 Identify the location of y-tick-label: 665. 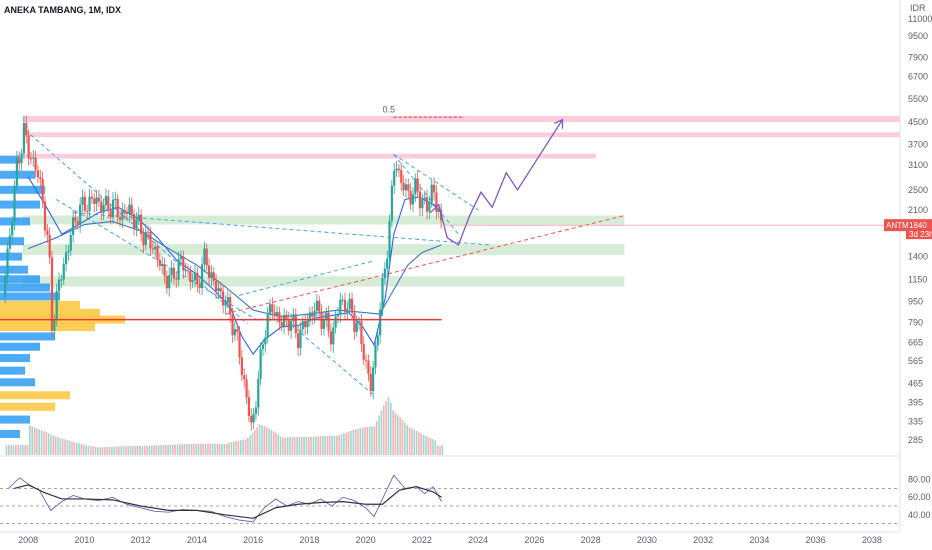
(915, 342).